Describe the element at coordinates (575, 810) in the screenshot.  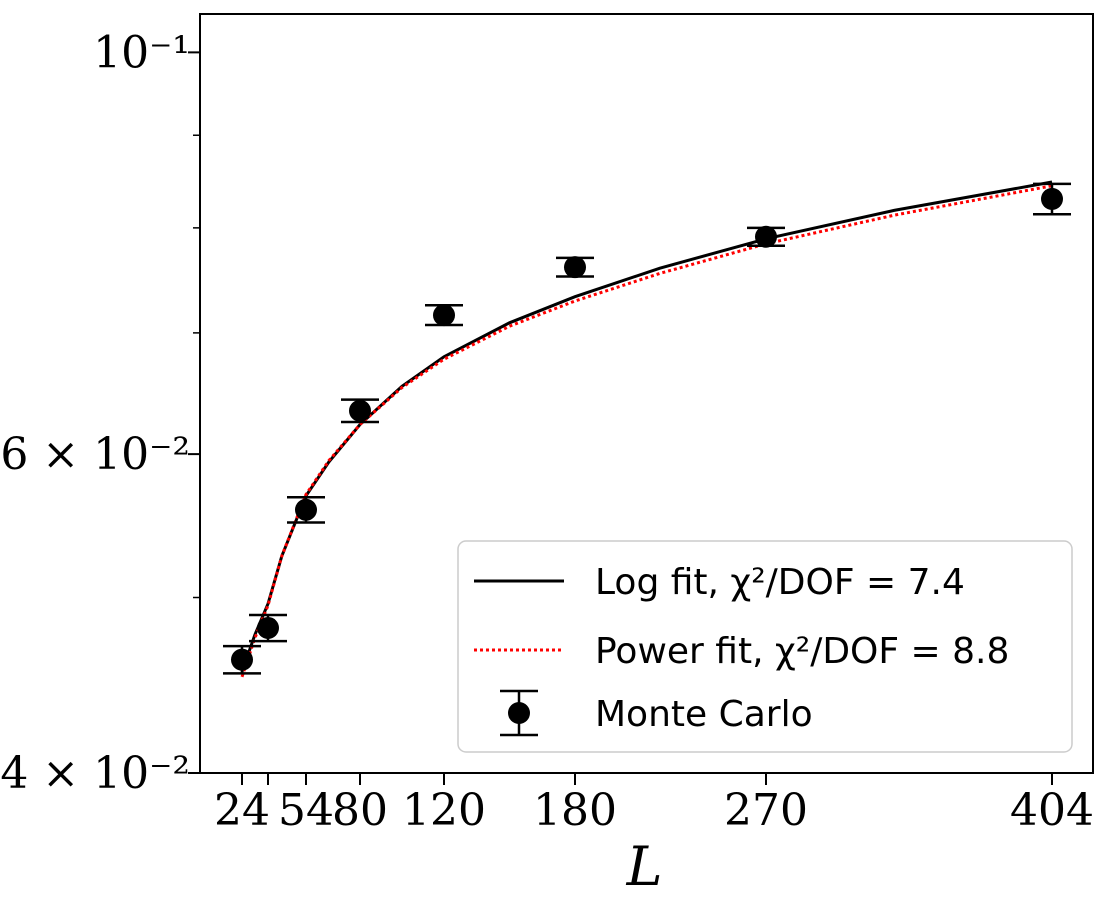
I see `x-tick-label: 180` at that location.